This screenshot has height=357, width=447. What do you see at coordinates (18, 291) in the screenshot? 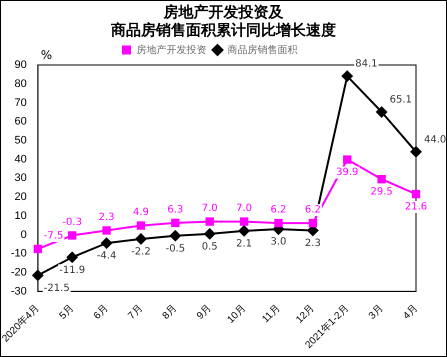
I see `y-tick-label: -30` at bounding box center [18, 291].